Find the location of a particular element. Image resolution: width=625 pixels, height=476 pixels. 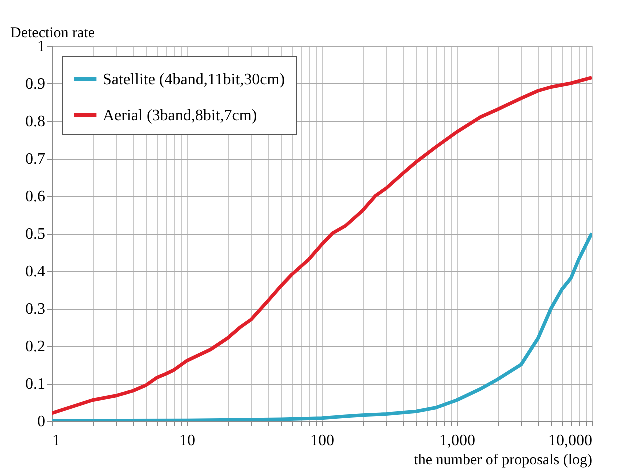

x-tick-label: 10 is located at coordinates (188, 441).